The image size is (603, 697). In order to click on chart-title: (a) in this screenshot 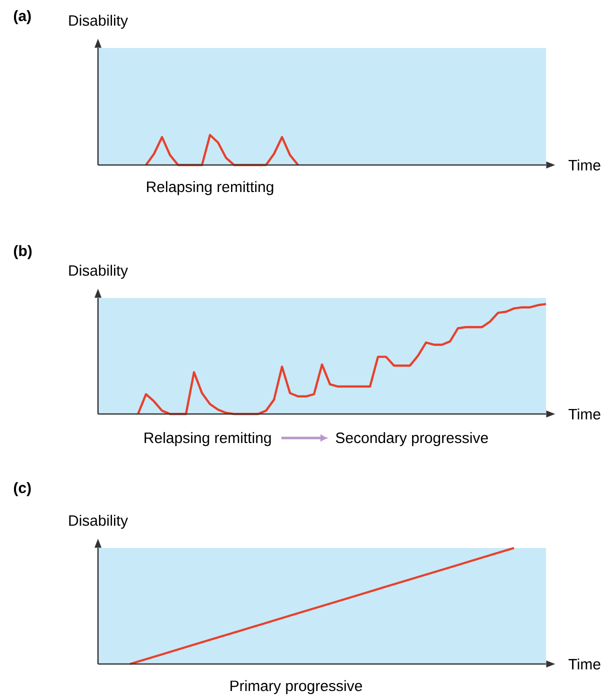, I will do `click(22, 17)`.